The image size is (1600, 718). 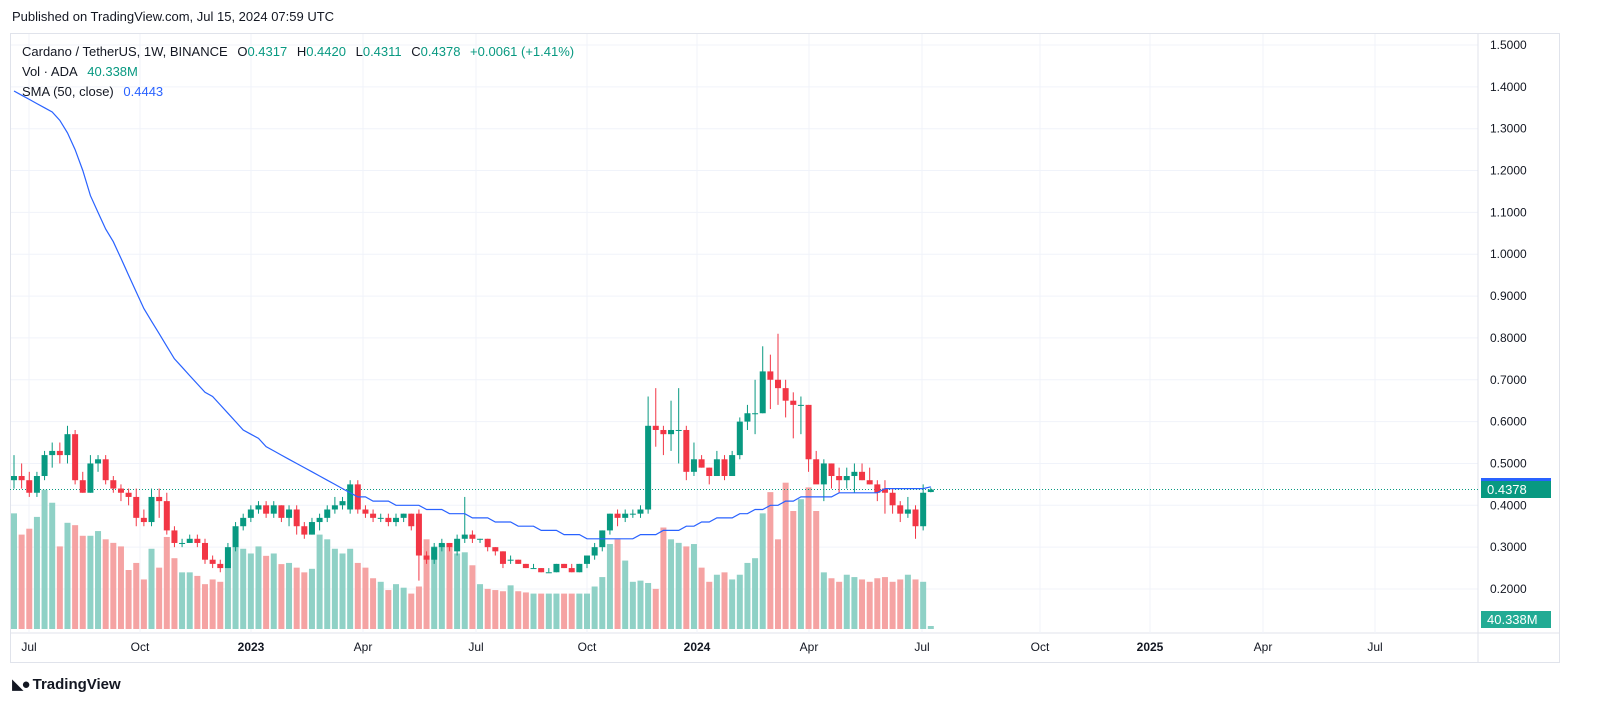 What do you see at coordinates (1508, 422) in the screenshot?
I see `price-tick-label: 0.6000` at bounding box center [1508, 422].